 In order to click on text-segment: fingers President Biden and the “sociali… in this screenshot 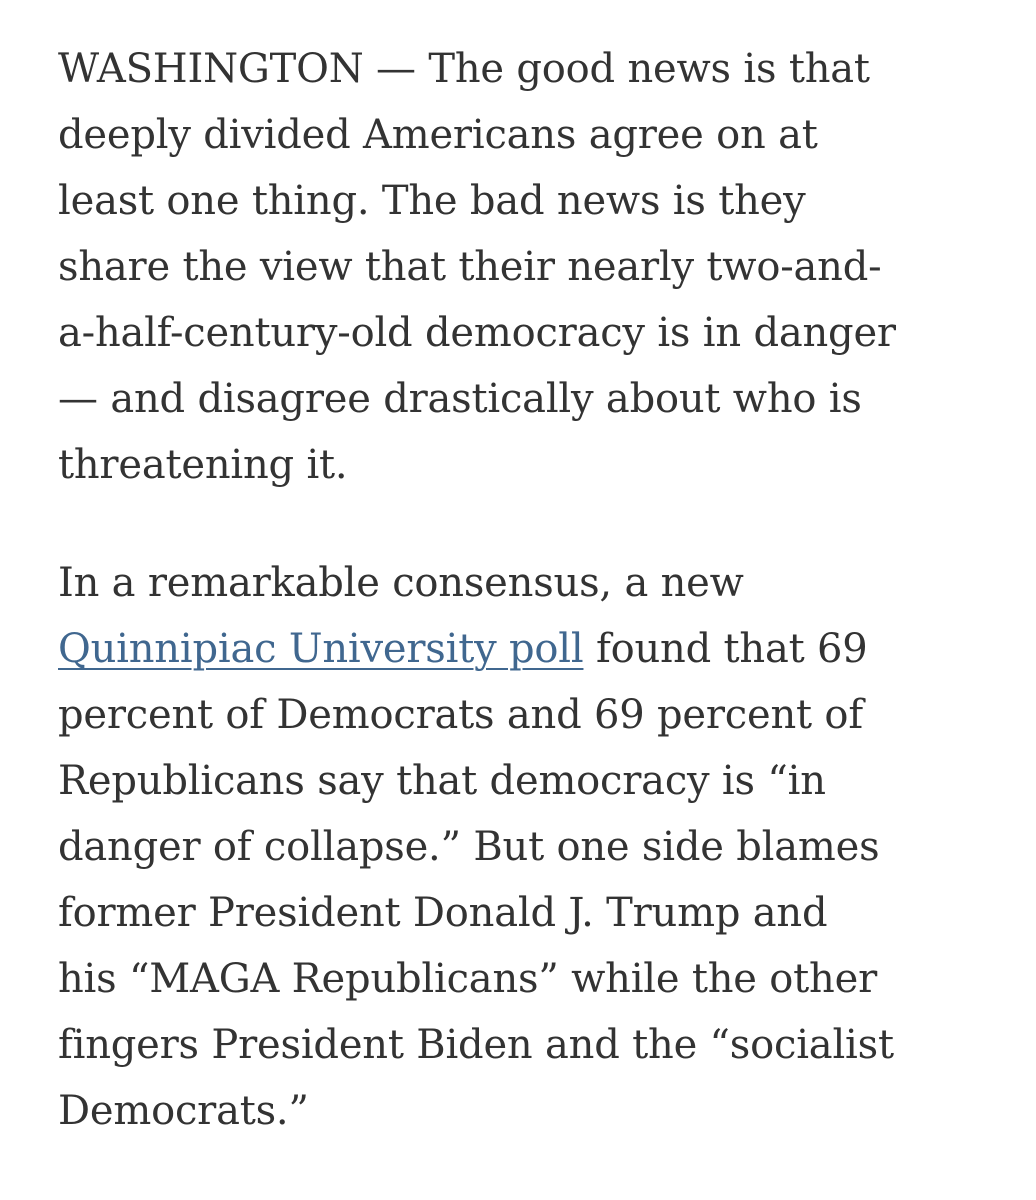, I will do `click(476, 1045)`.